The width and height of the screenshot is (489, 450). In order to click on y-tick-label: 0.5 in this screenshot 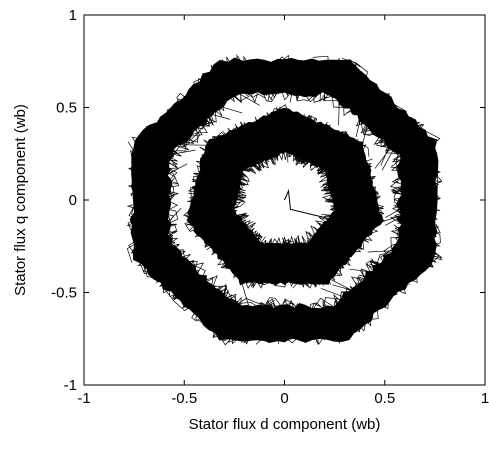, I will do `click(66, 108)`.